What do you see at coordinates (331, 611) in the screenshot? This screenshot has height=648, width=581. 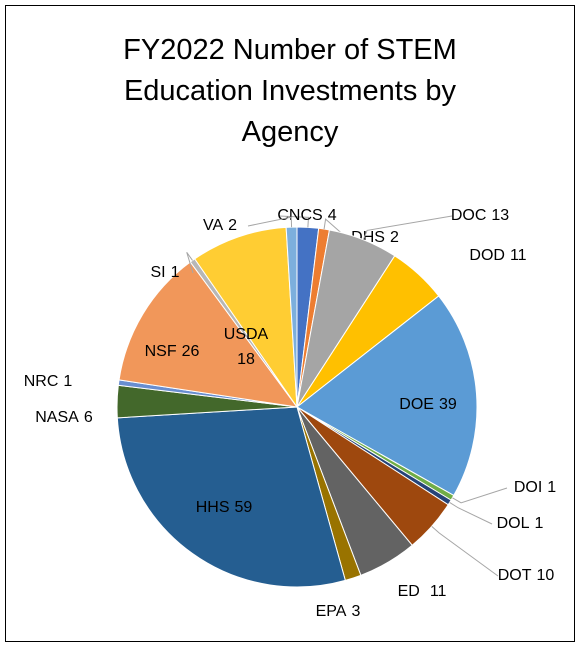 I see `label-category: EPA` at bounding box center [331, 611].